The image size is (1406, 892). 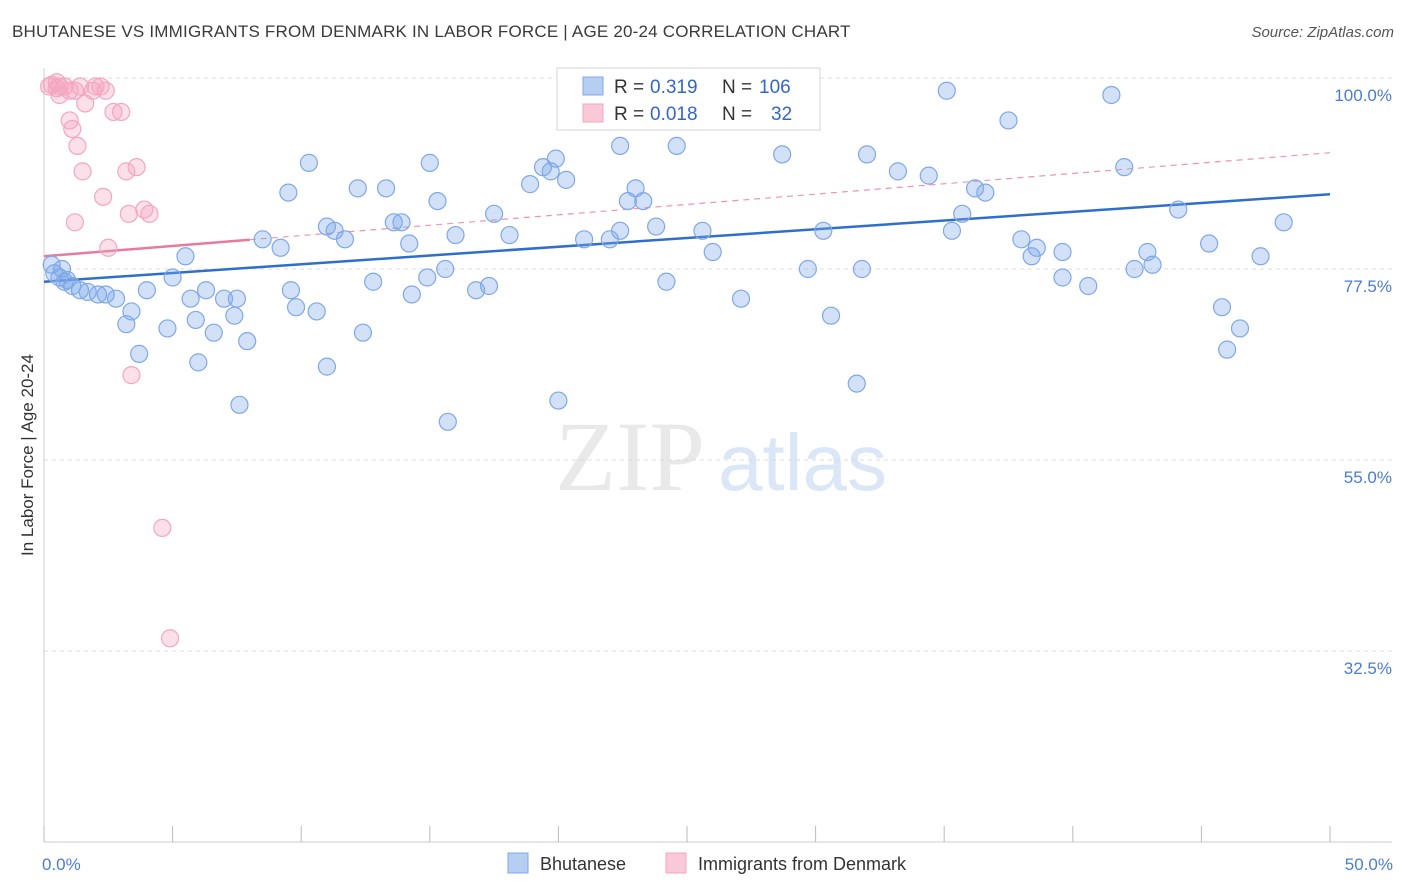 What do you see at coordinates (674, 114) in the screenshot?
I see `legend-r-value-2: 0.018` at bounding box center [674, 114].